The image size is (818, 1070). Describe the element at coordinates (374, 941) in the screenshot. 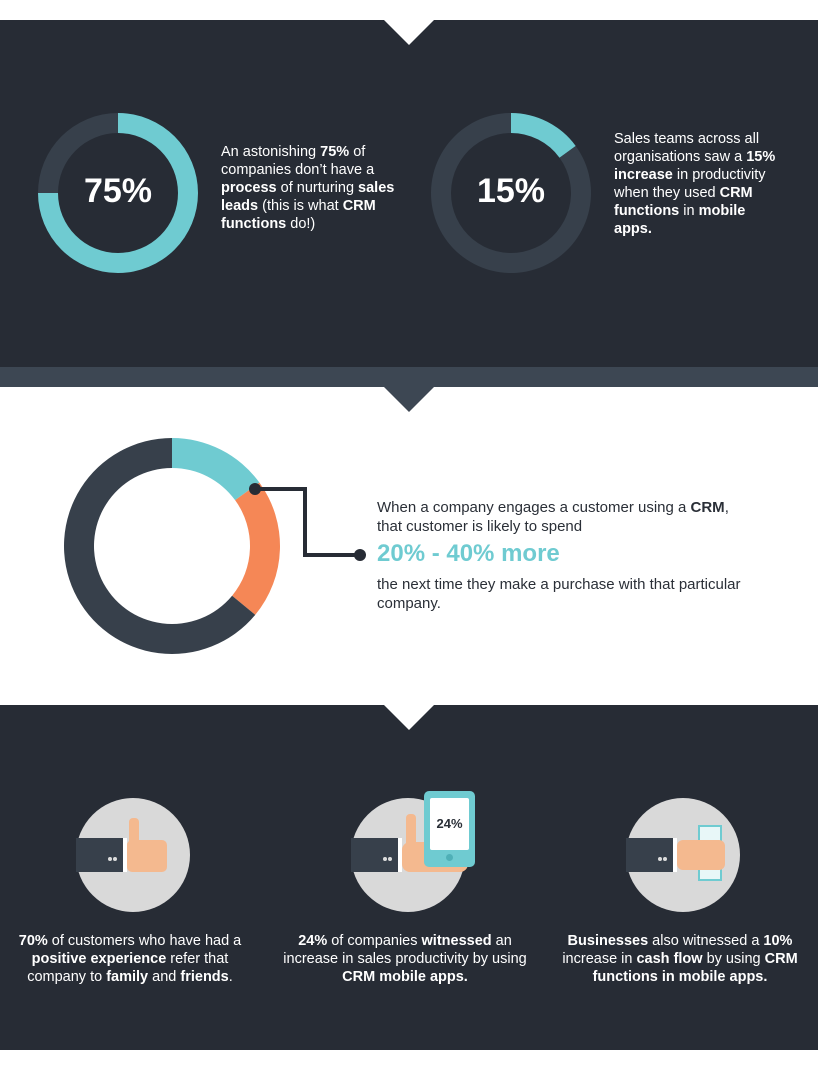

I see `text-segment: of companies` at that location.